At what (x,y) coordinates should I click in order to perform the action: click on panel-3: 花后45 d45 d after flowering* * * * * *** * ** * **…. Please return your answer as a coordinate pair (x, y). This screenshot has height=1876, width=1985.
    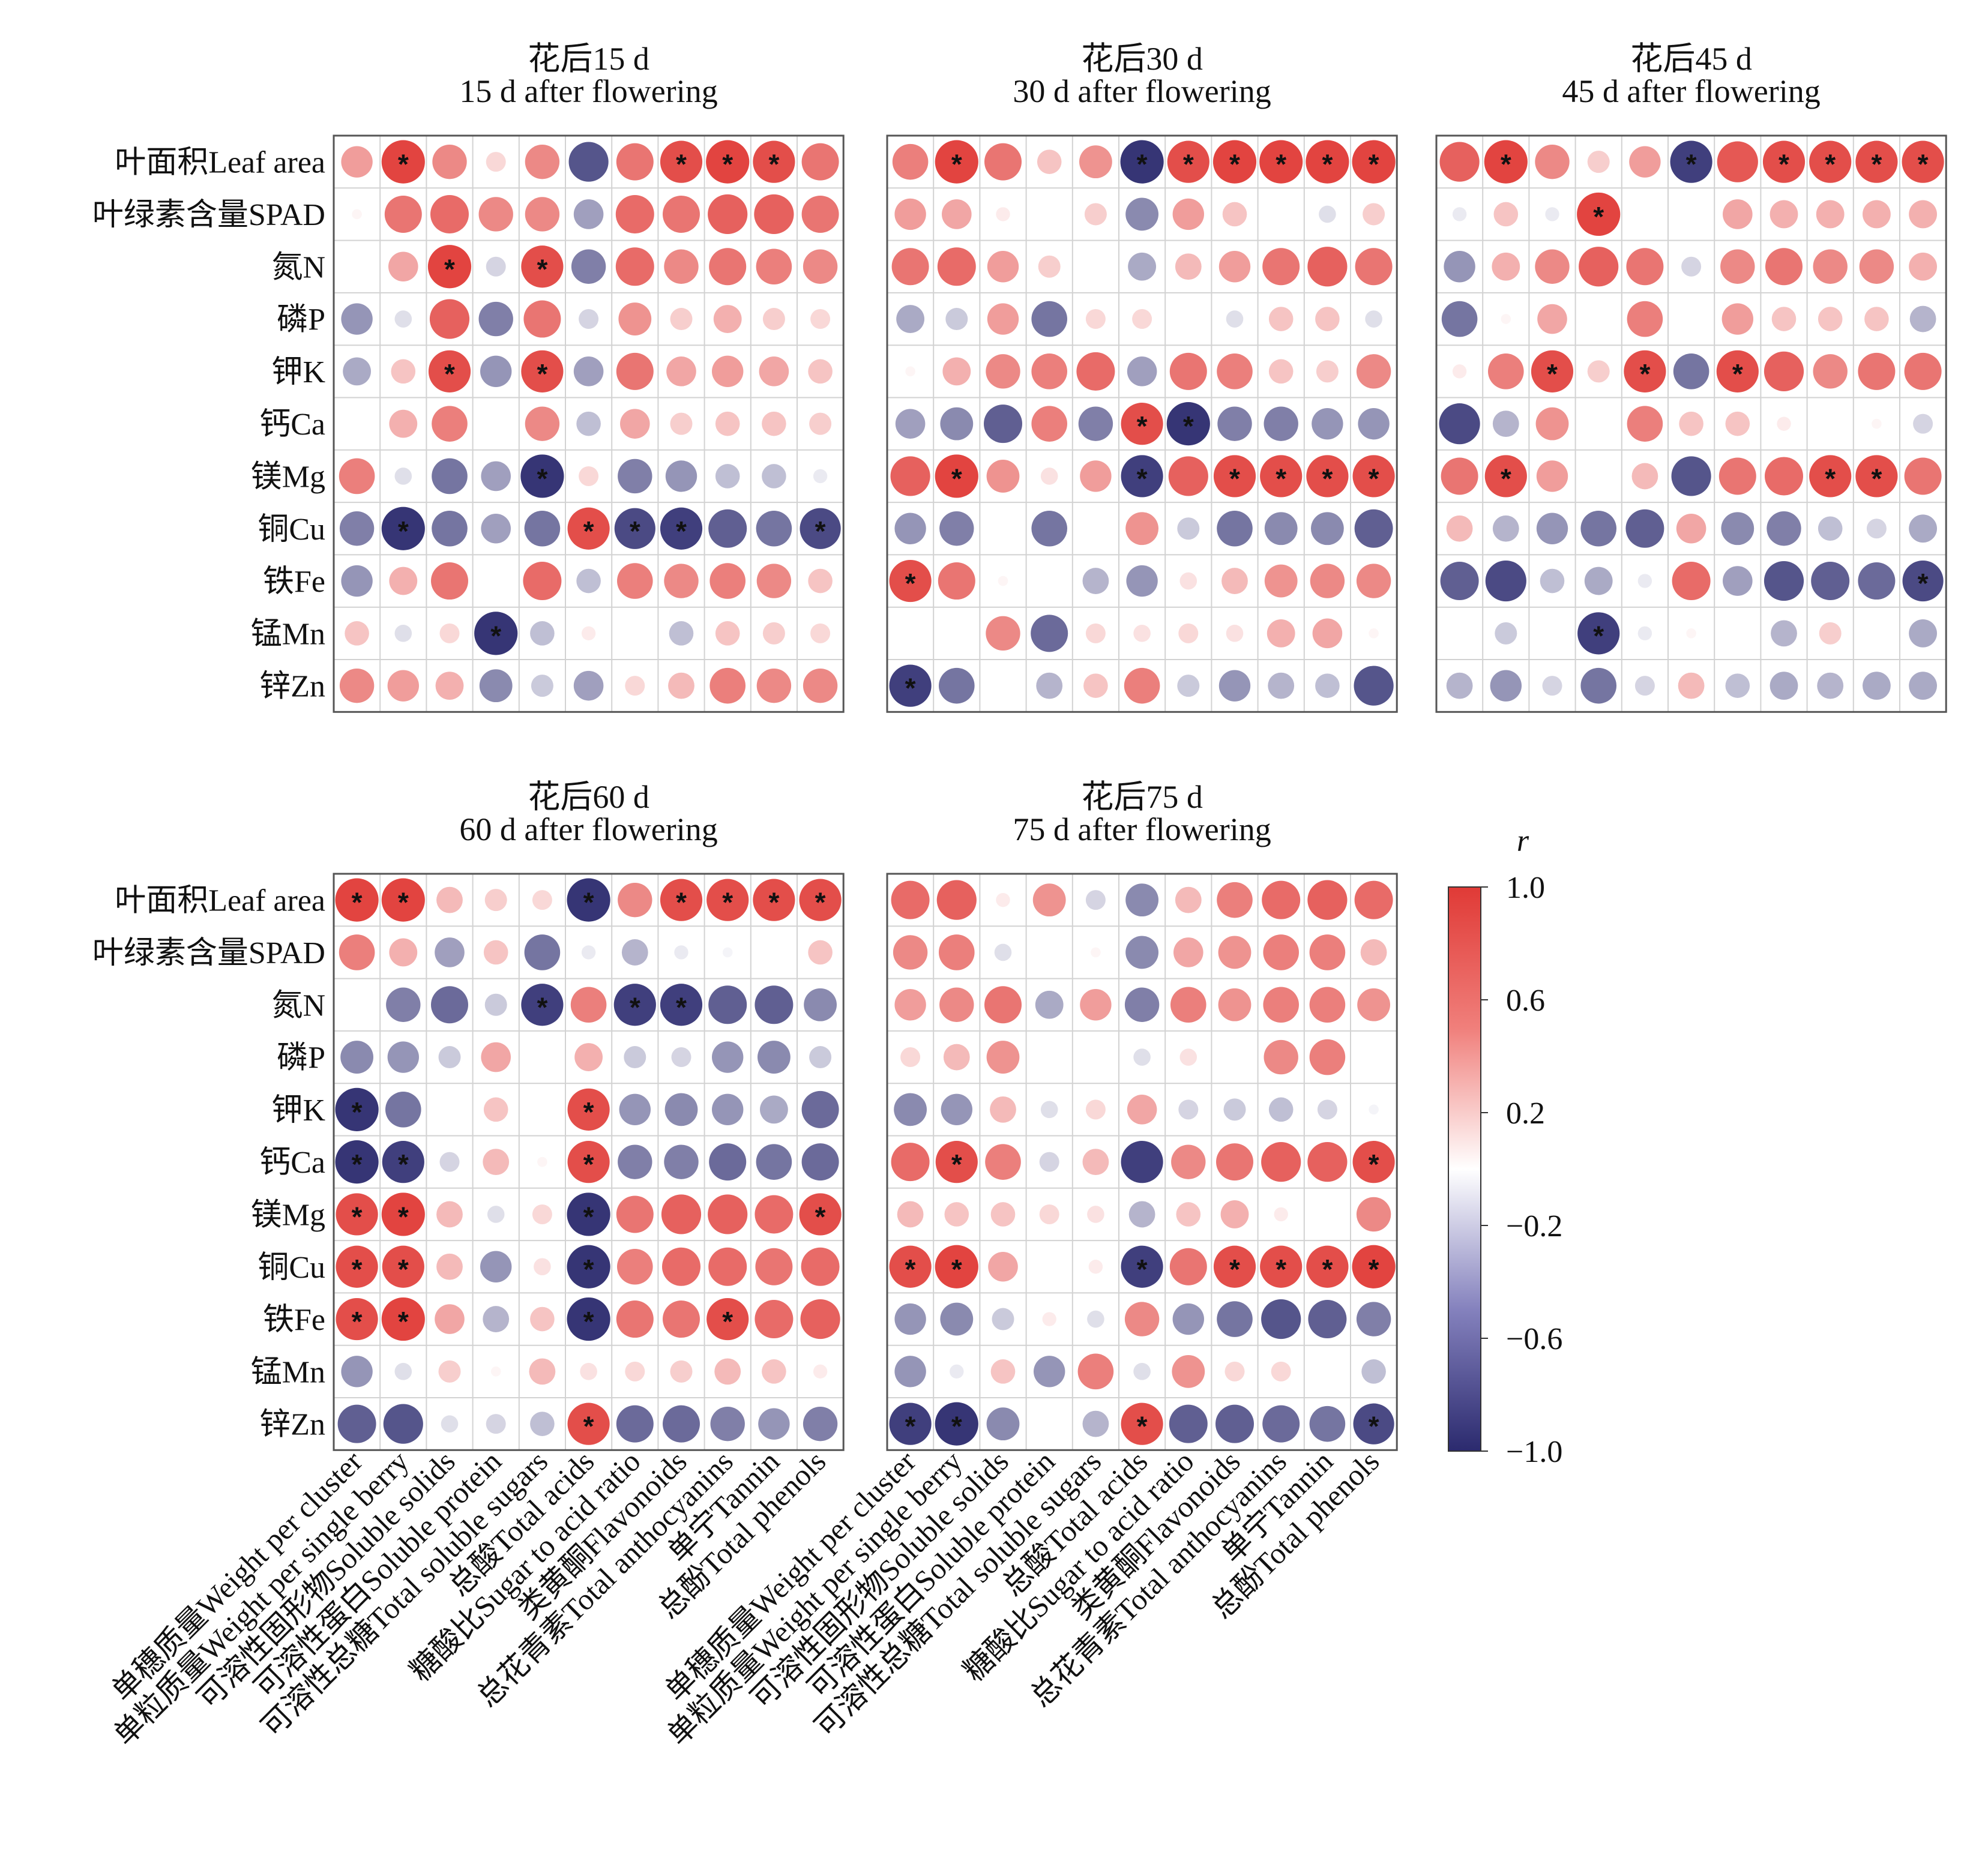
    Looking at the image, I should click on (1691, 377).